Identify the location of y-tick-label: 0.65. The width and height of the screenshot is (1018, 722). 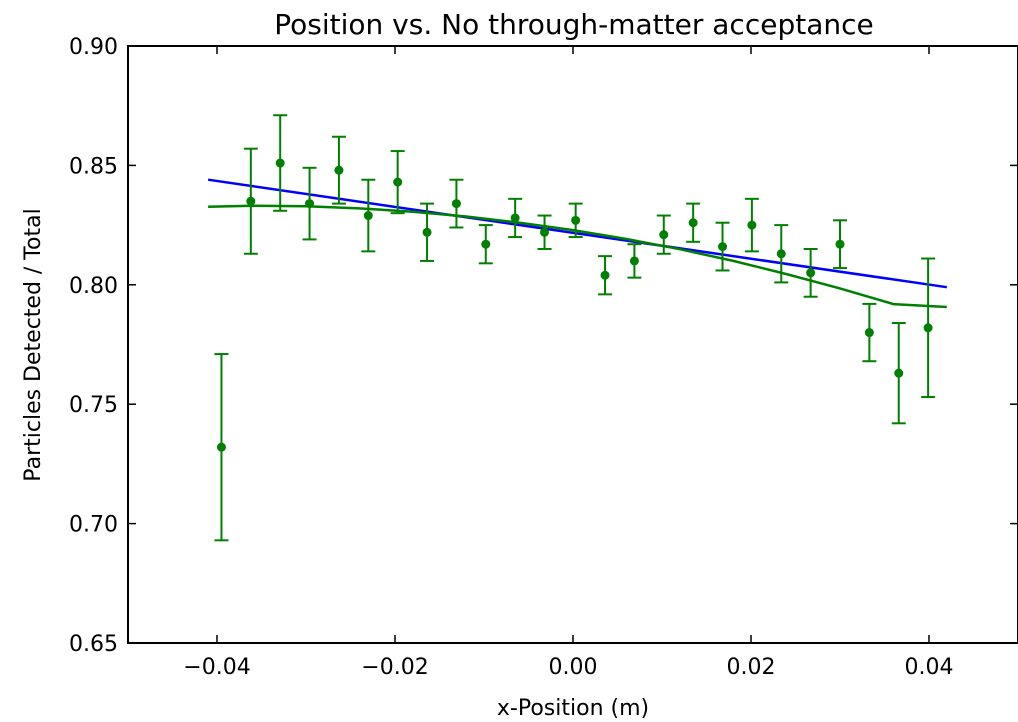
(93, 644).